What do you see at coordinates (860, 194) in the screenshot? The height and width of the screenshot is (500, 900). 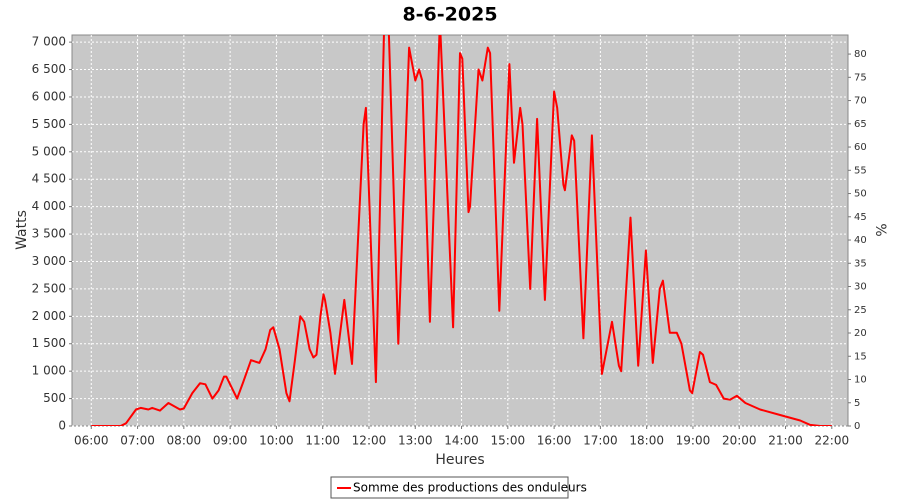 I see `y2-tick-label: 50` at bounding box center [860, 194].